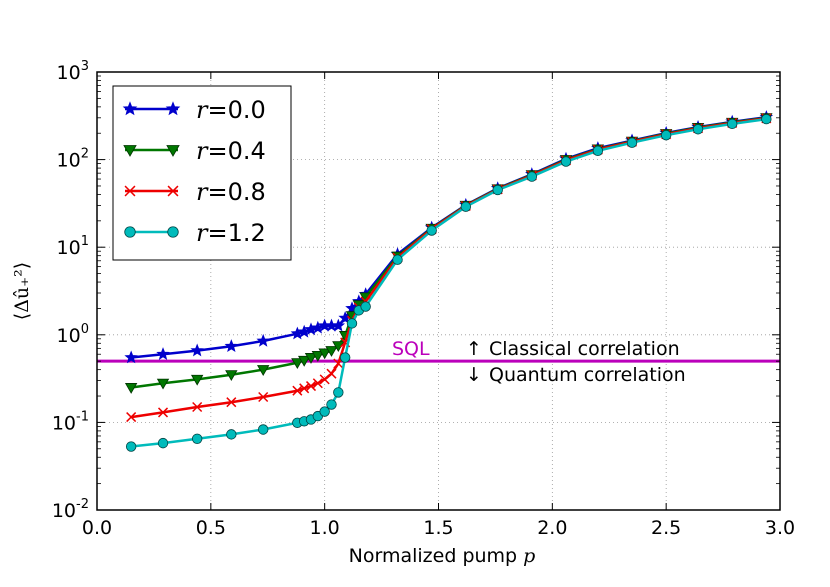  I want to click on y-tick-label: 10³, so click(73, 71).